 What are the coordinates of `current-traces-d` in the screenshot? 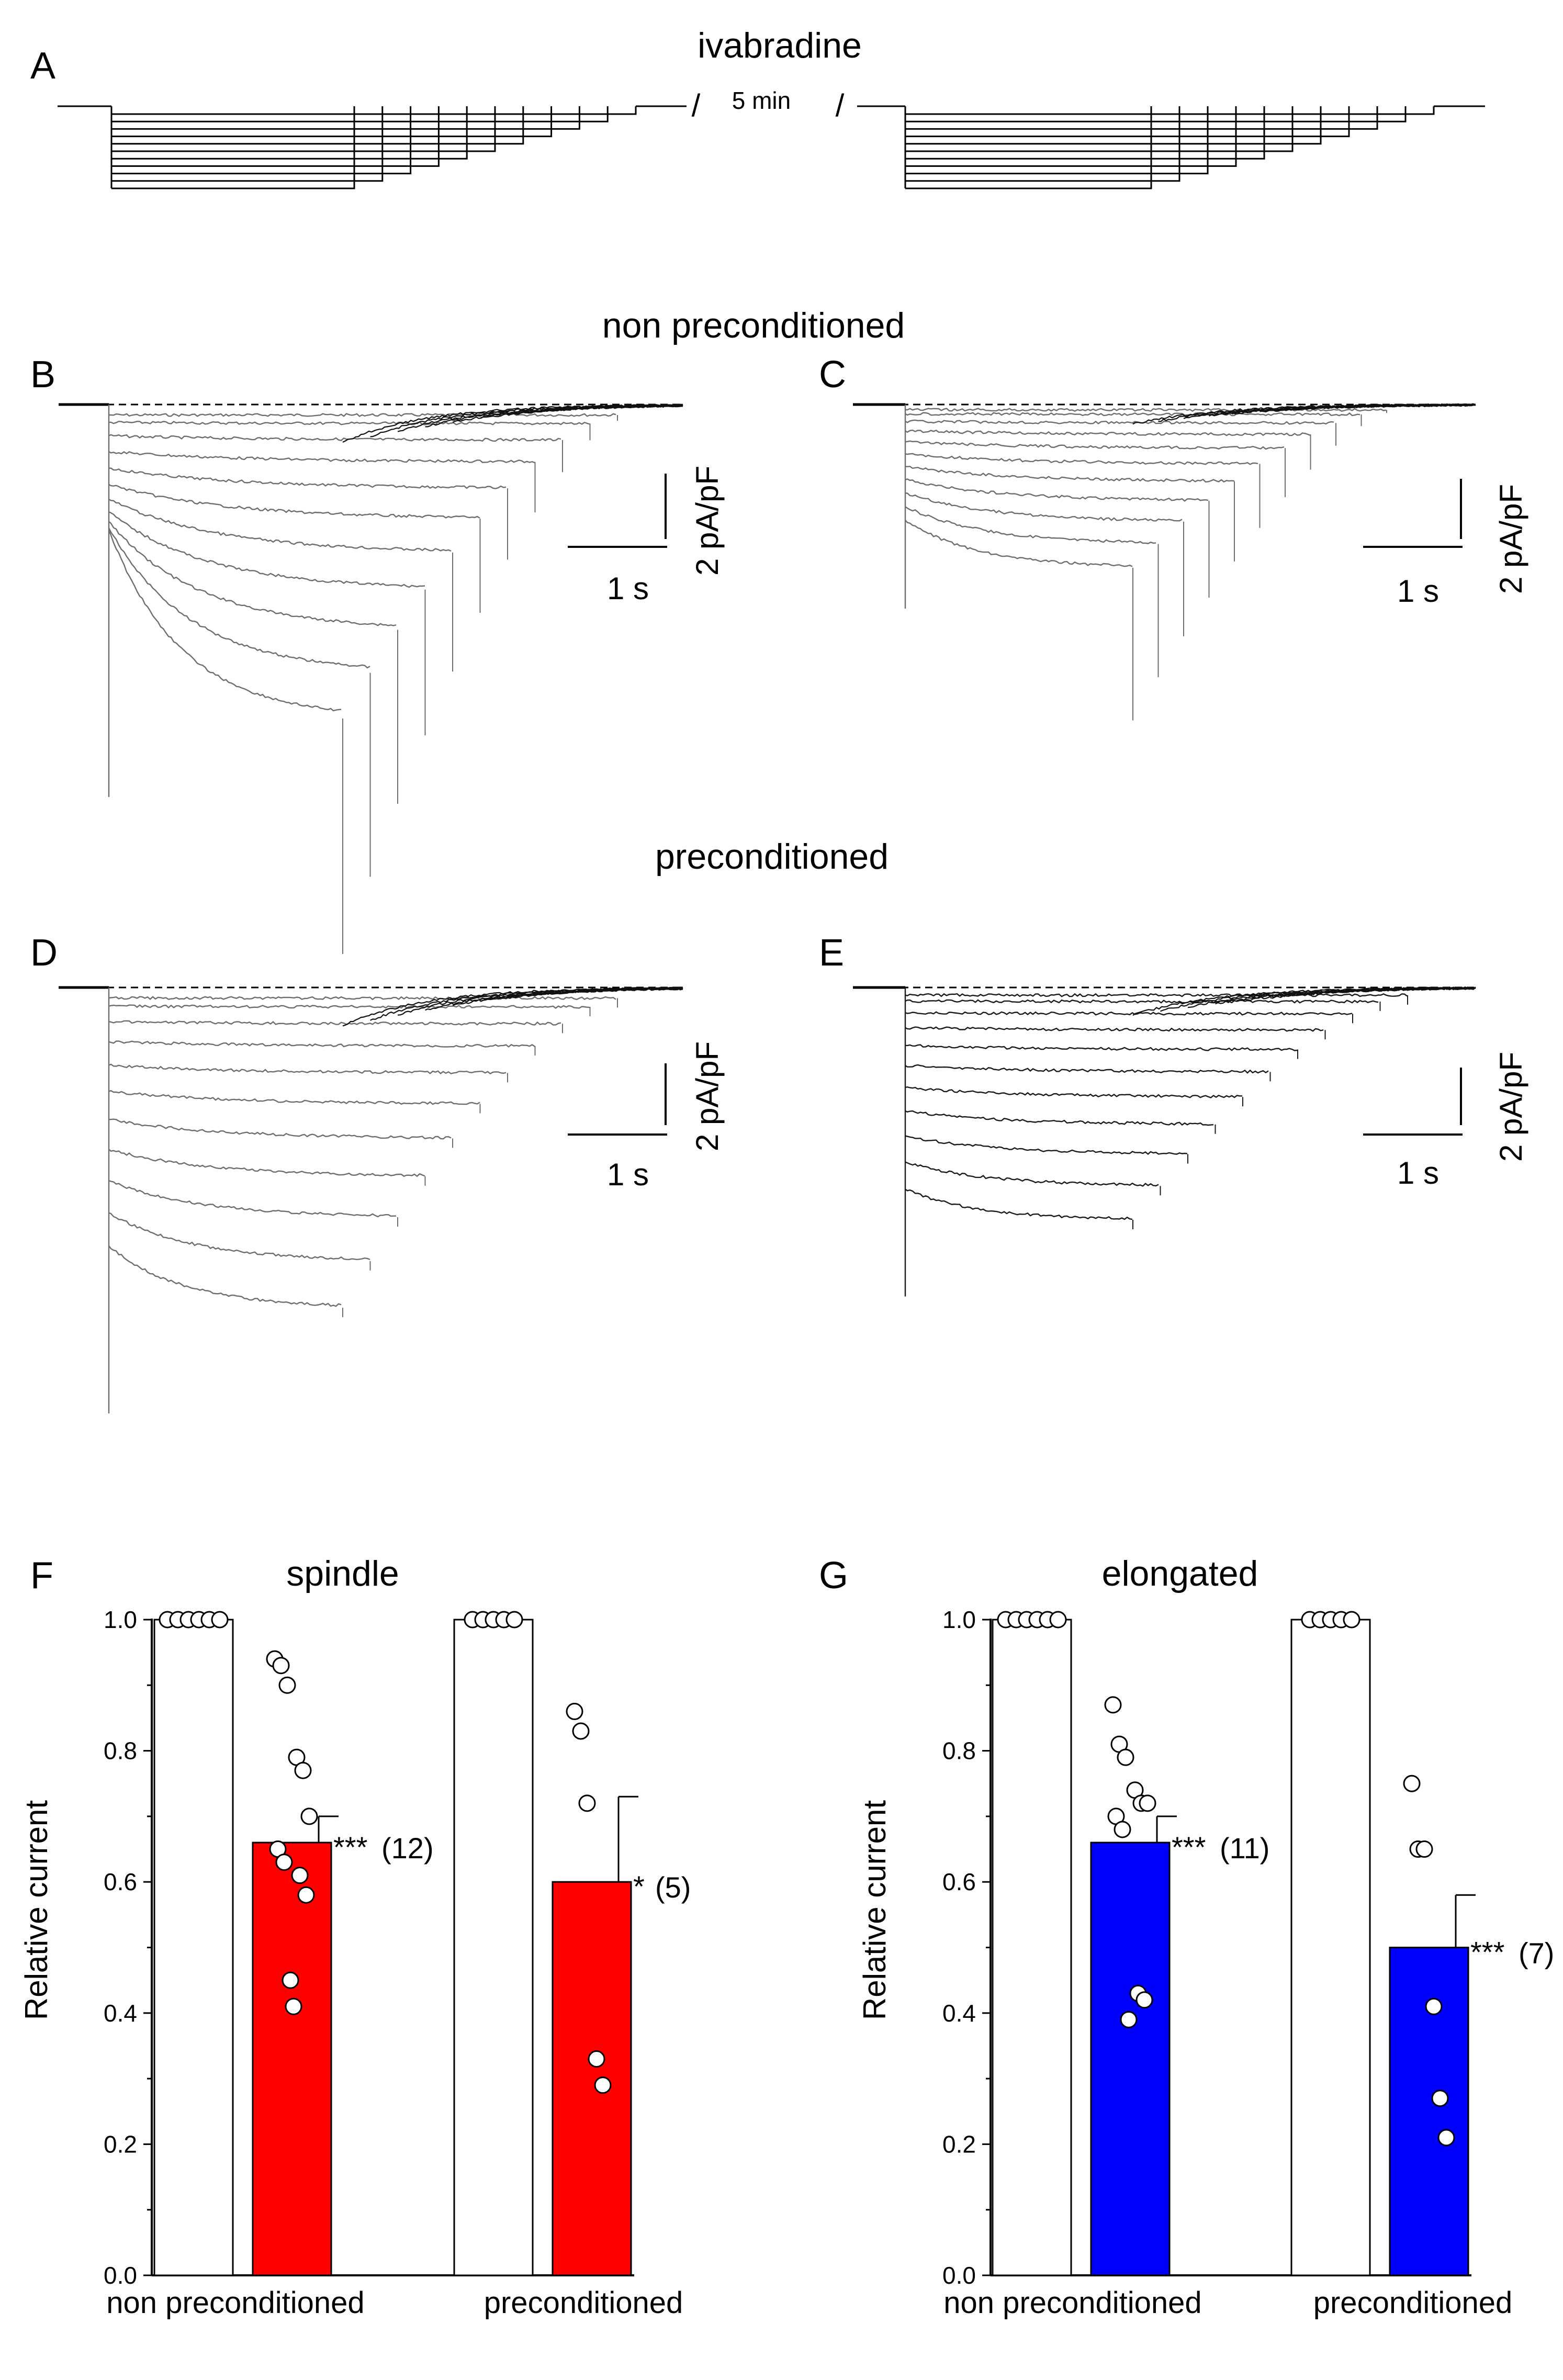 It's located at (371, 1200).